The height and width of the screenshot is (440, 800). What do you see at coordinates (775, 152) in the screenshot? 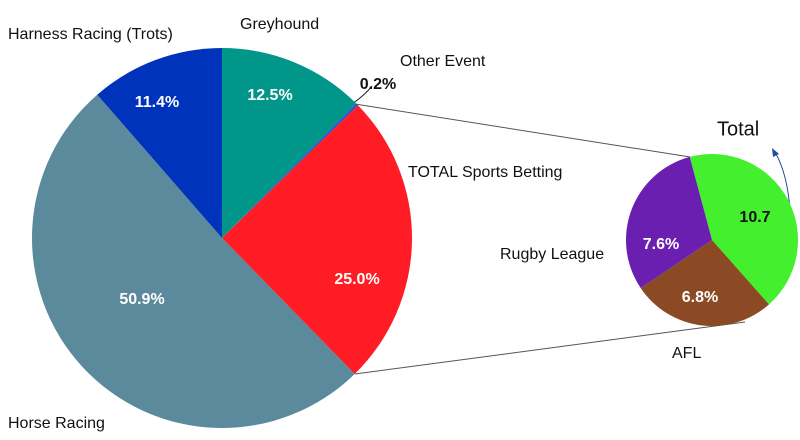
I see `arrow-head` at bounding box center [775, 152].